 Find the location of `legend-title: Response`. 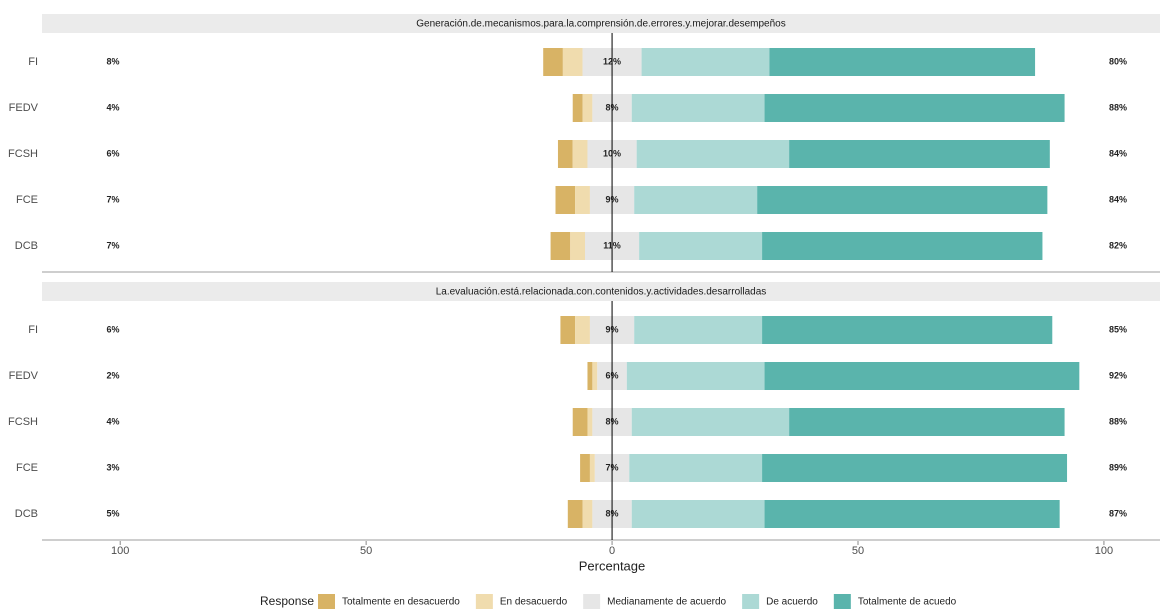

legend-title: Response is located at coordinates (287, 601).